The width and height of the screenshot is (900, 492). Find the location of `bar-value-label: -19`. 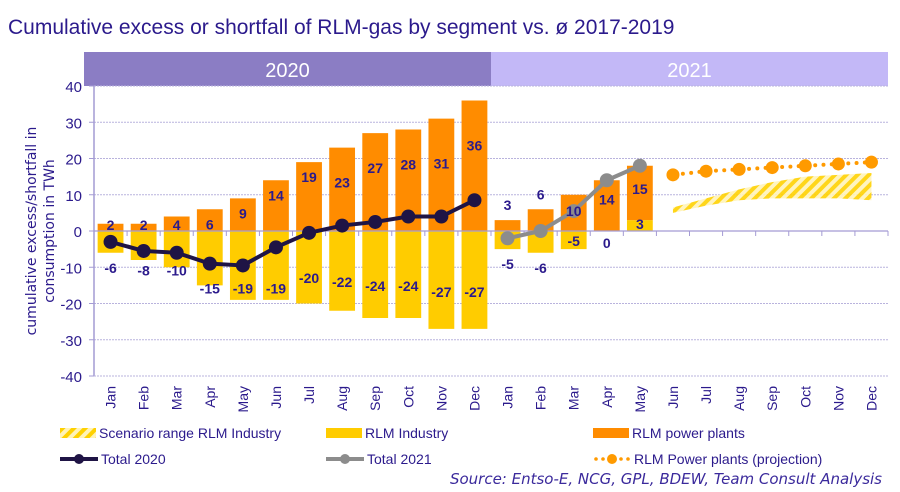

bar-value-label: -19 is located at coordinates (276, 288).